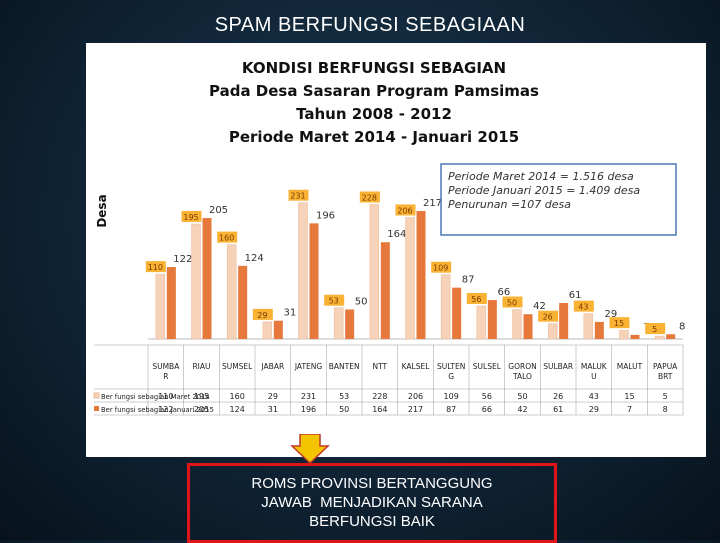 This screenshot has height=543, width=720. Describe the element at coordinates (237, 366) in the screenshot. I see `category-label: SUMSEL` at that location.